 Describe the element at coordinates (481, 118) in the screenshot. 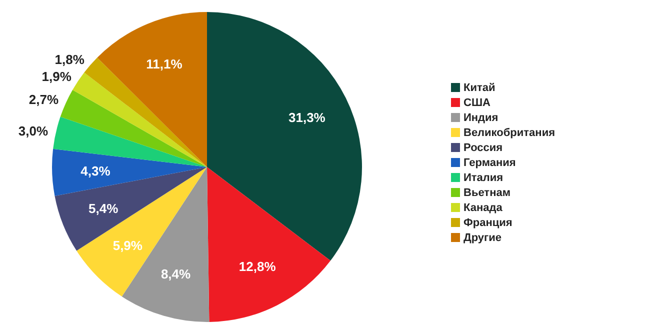

I see `legend-label: Индия` at that location.